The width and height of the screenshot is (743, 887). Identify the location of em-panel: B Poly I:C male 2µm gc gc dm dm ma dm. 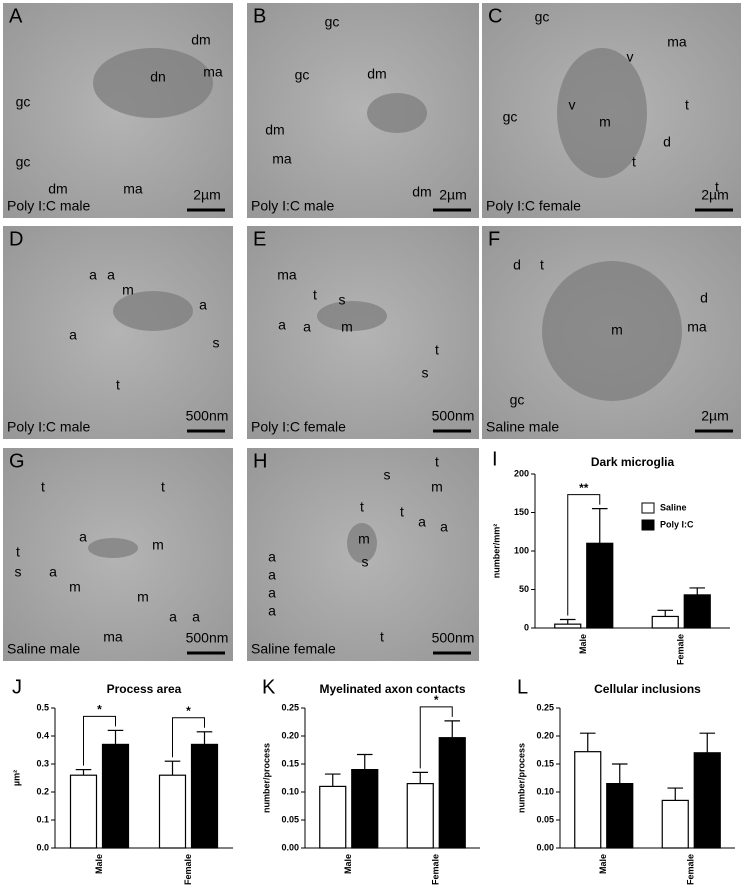
(363, 110).